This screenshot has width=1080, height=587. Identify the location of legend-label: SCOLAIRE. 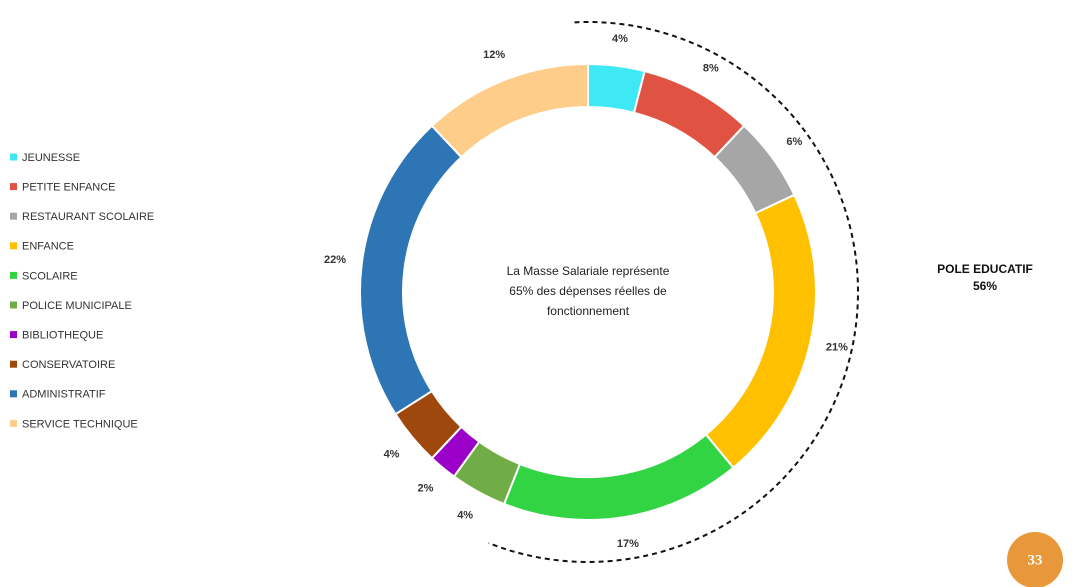
(50, 276).